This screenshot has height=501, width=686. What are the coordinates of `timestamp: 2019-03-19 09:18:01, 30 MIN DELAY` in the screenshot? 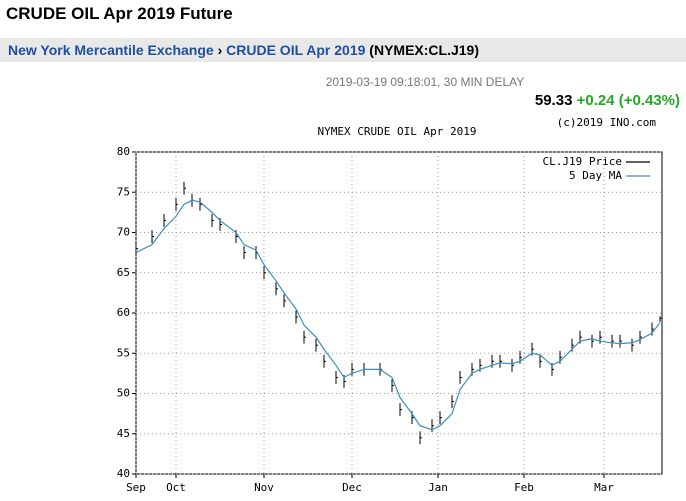 It's located at (425, 82).